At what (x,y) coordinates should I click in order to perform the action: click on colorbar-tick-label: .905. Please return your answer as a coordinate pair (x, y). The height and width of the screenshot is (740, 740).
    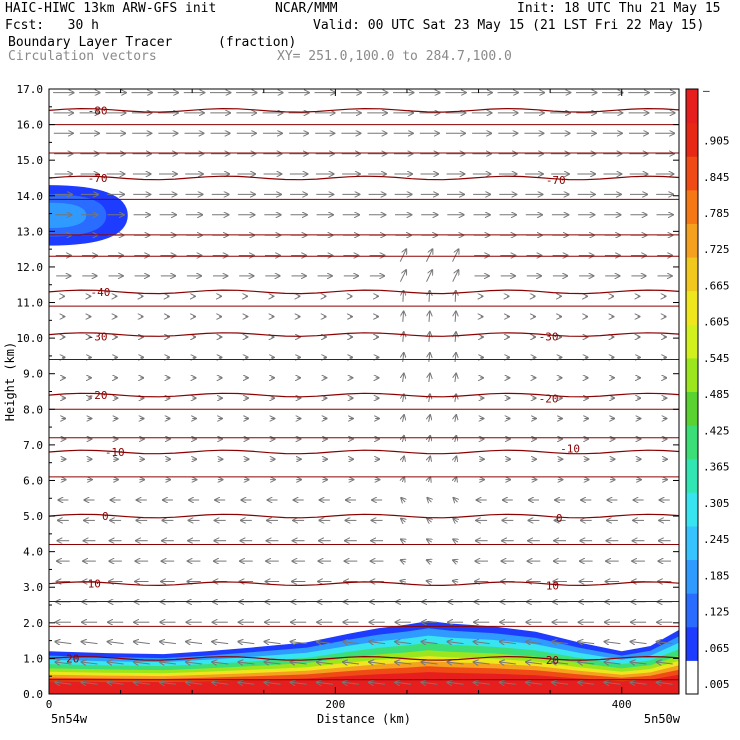
    Looking at the image, I should click on (716, 141).